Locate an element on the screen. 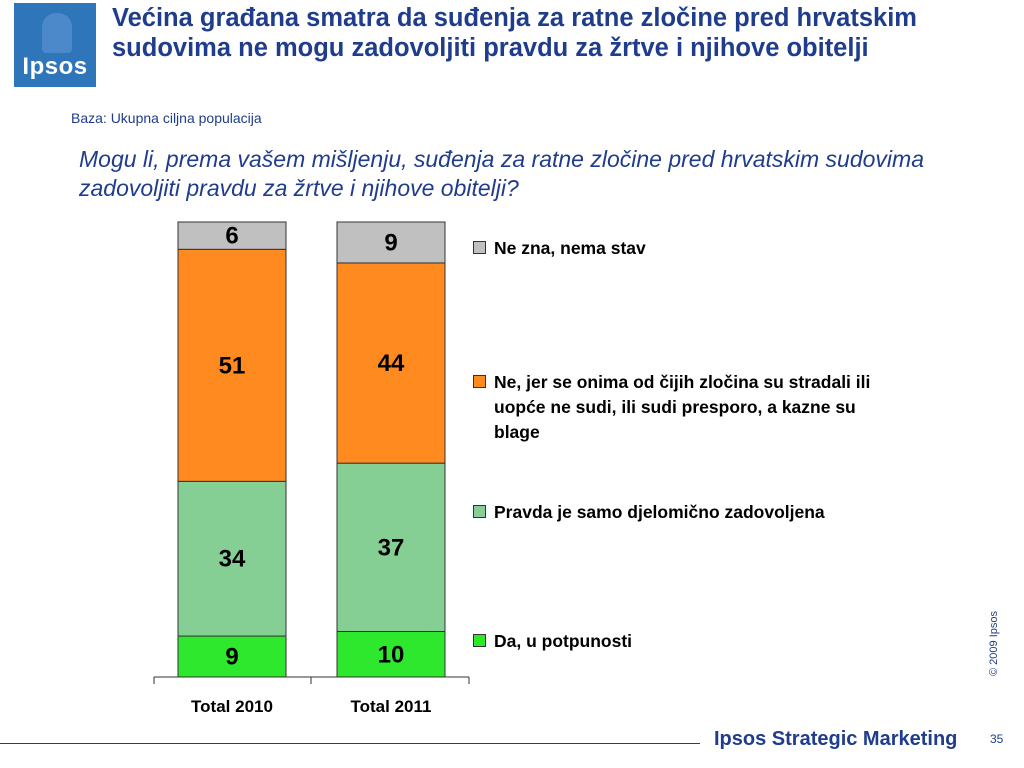 This screenshot has height=768, width=1024. data-label: 51 is located at coordinates (232, 365).